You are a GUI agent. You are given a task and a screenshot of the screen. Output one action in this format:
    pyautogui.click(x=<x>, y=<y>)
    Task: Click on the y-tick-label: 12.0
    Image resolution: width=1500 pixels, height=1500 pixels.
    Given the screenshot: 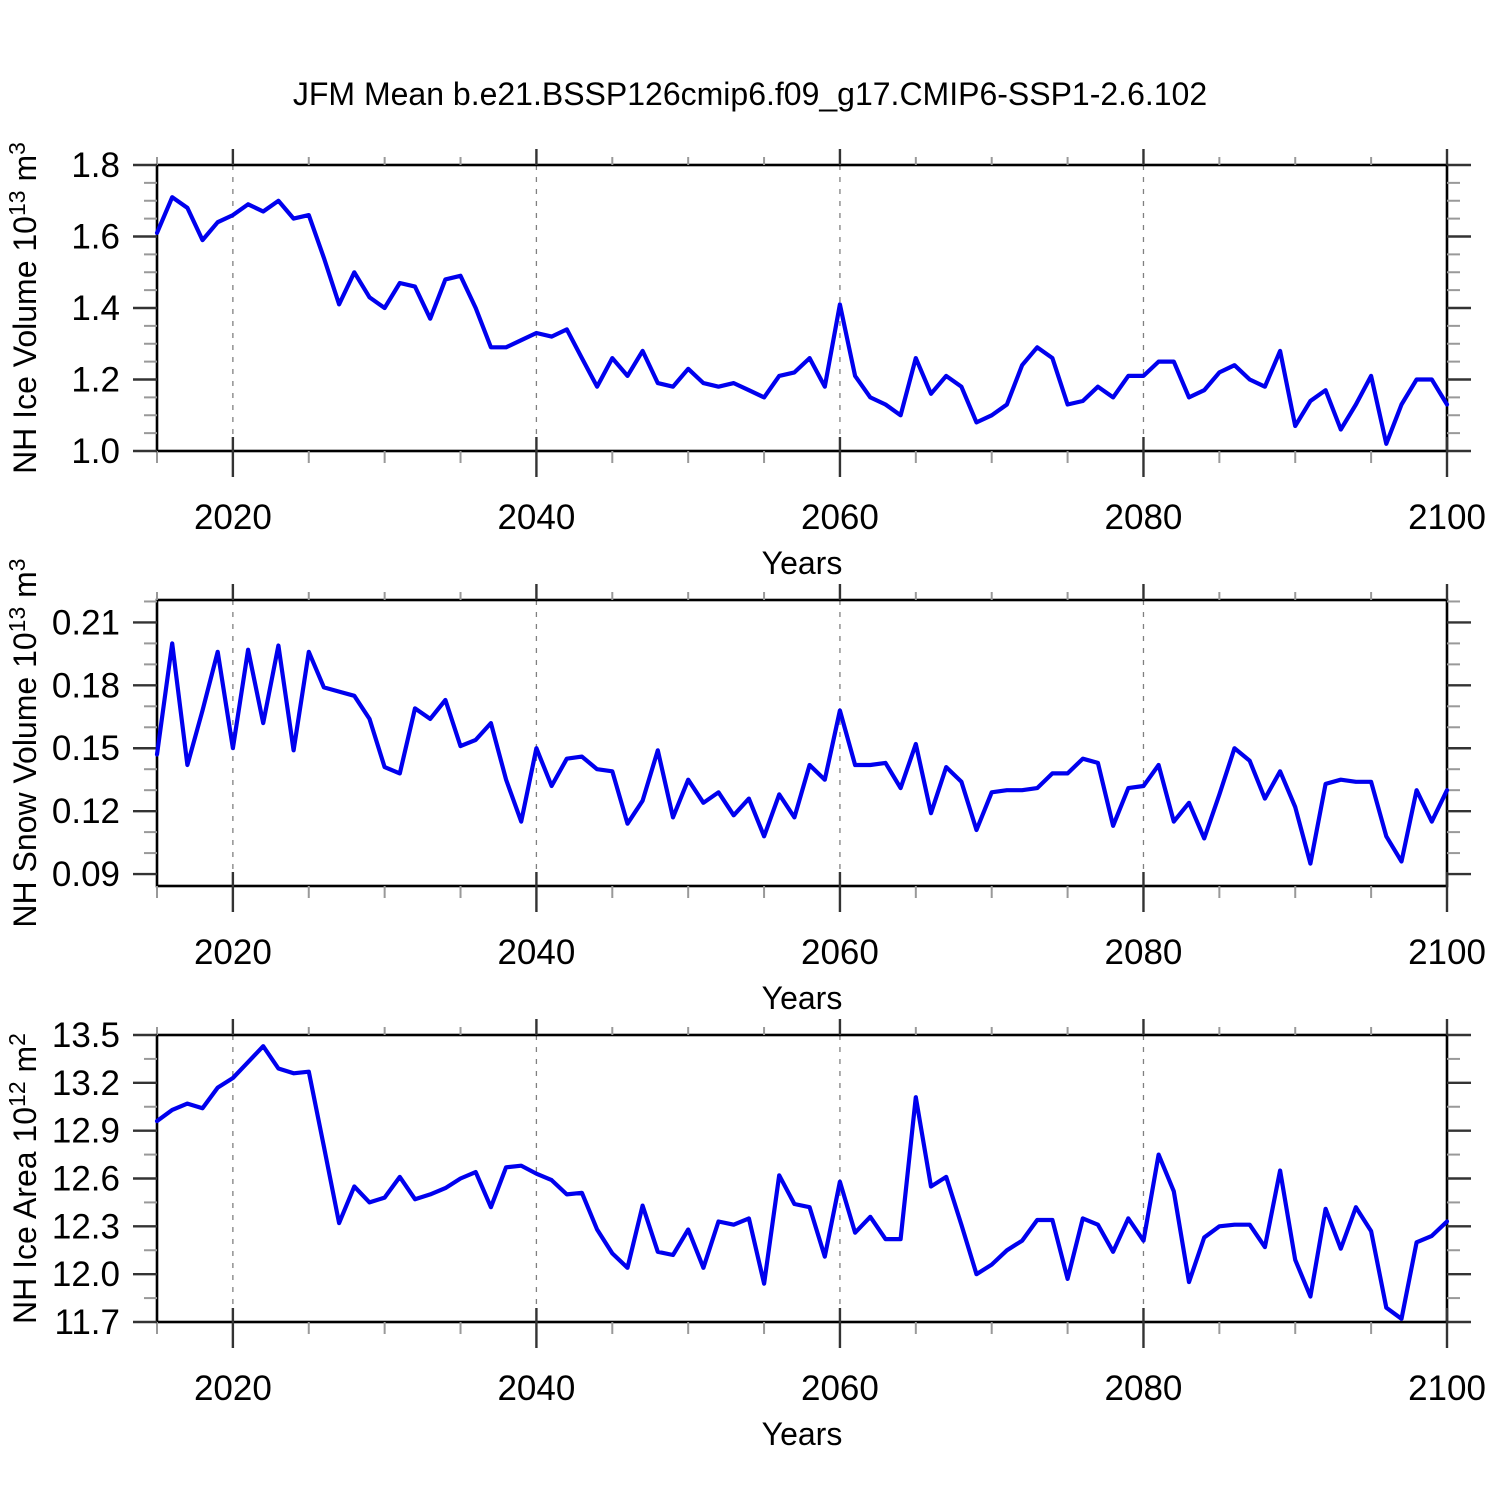 What is the action you would take?
    pyautogui.click(x=86, y=1274)
    